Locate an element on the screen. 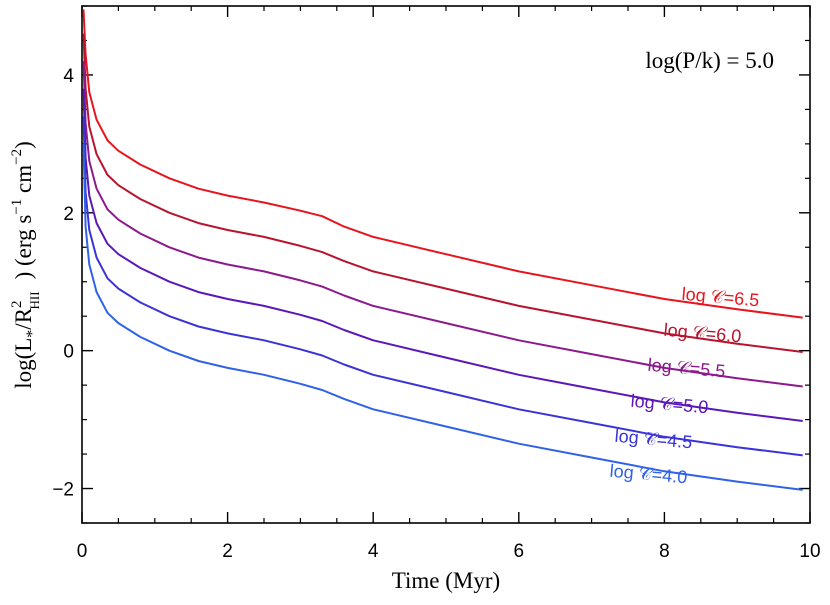 The image size is (830, 605). x-tick-label-4: 4 is located at coordinates (373, 551).